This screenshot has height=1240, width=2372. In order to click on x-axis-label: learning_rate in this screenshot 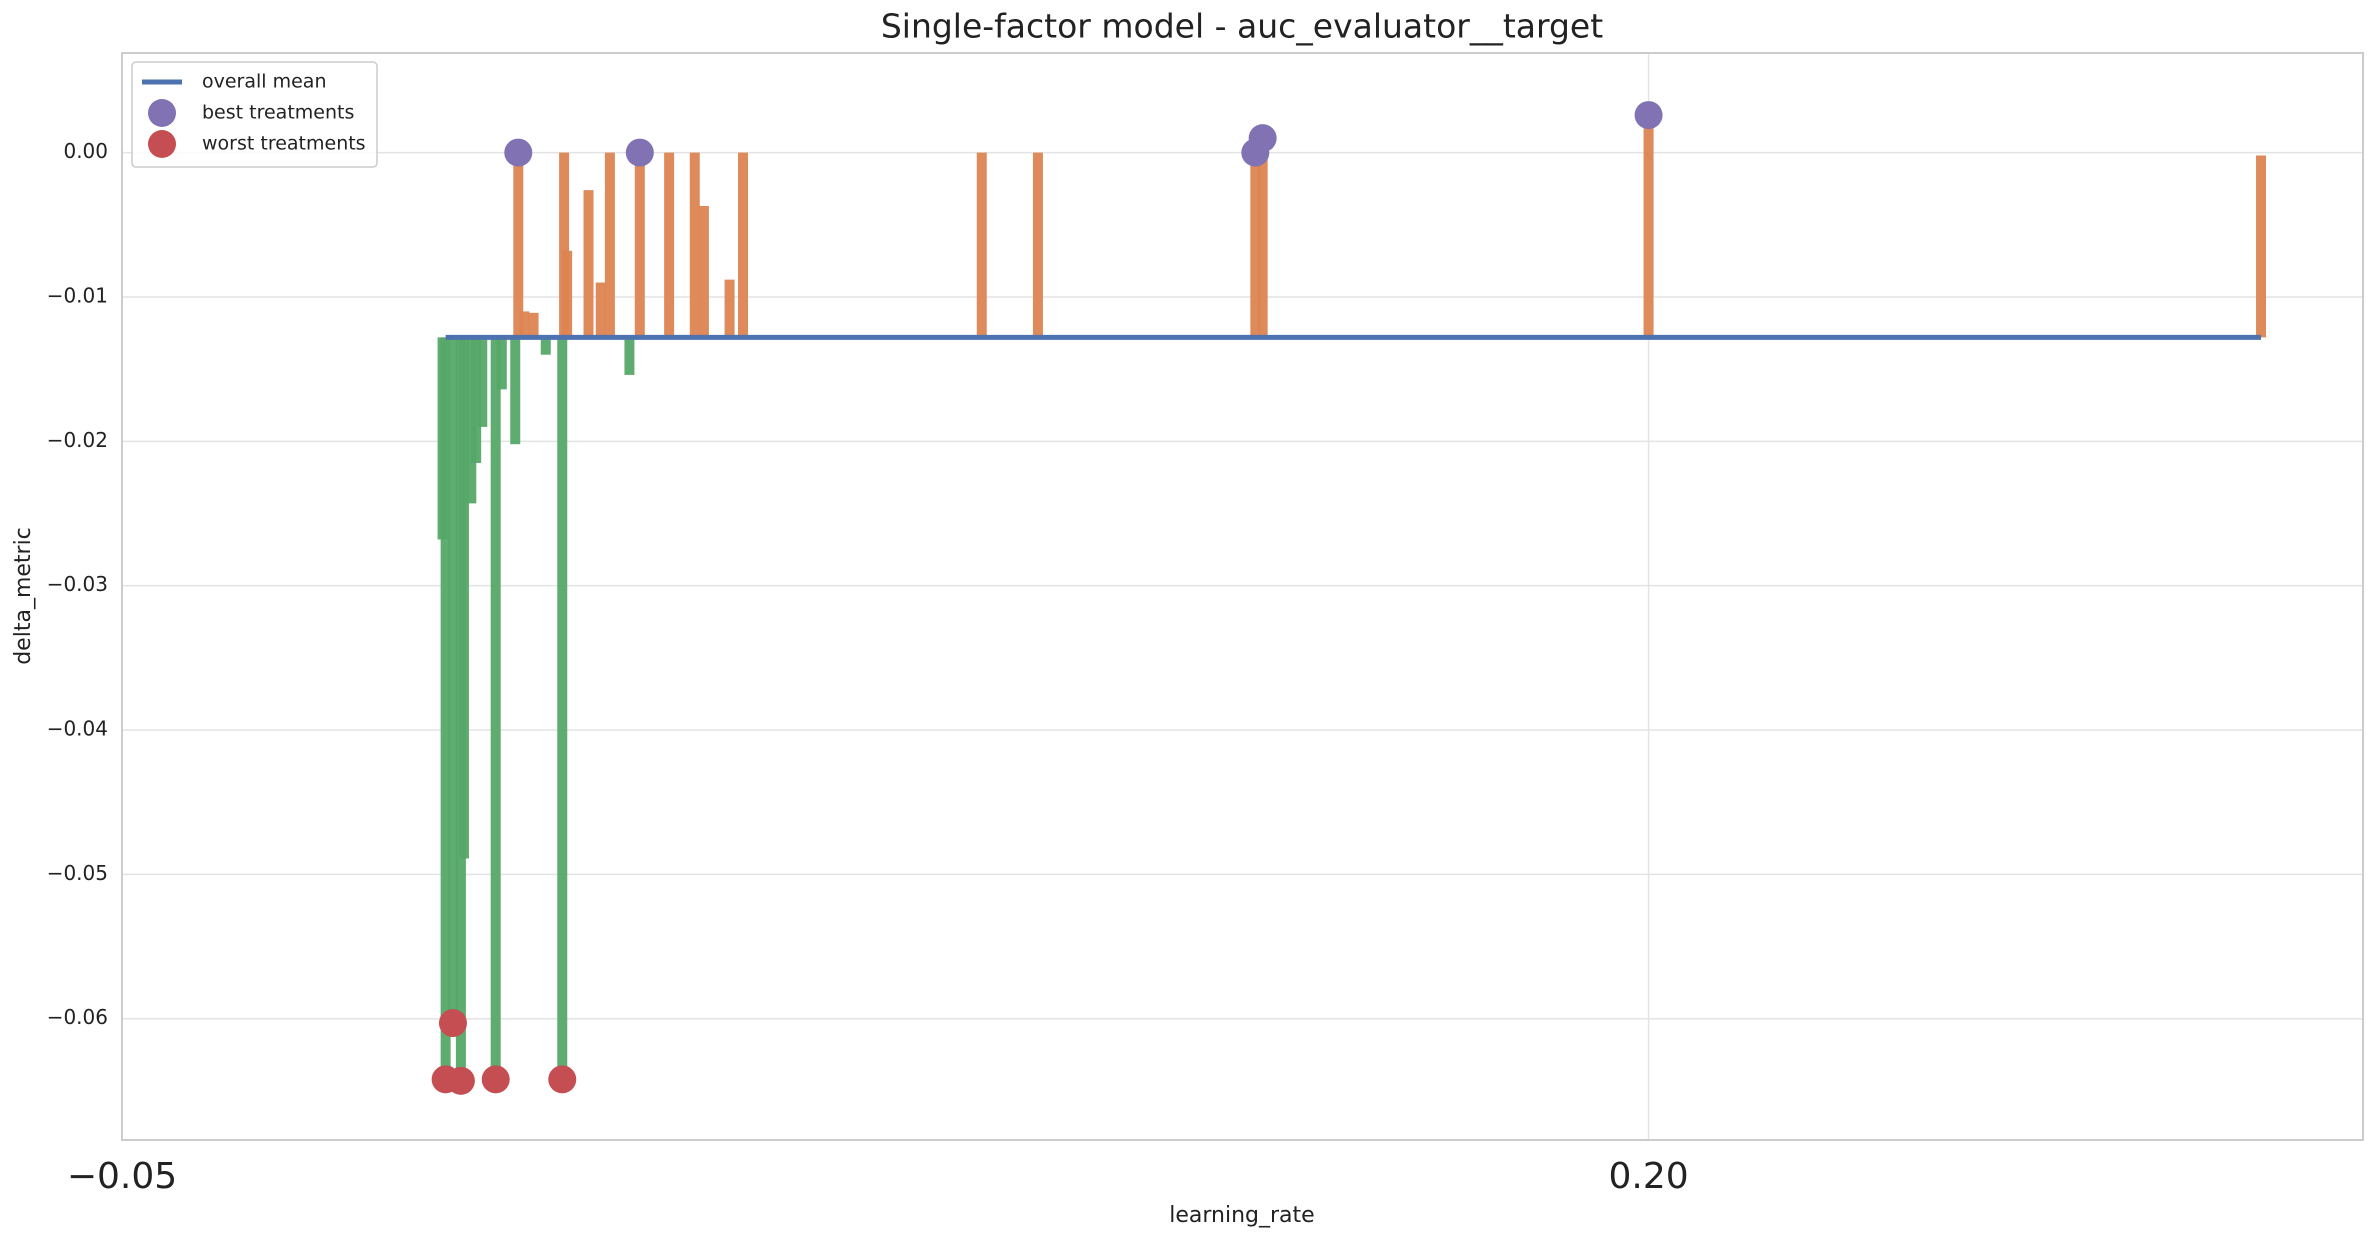, I will do `click(1241, 1215)`.